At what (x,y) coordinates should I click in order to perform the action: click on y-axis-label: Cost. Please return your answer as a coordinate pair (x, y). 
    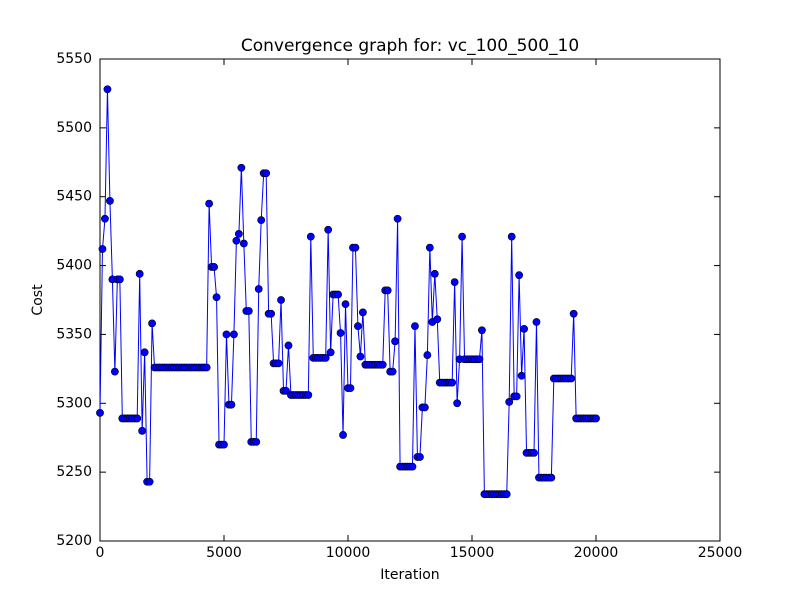
    Looking at the image, I should click on (38, 300).